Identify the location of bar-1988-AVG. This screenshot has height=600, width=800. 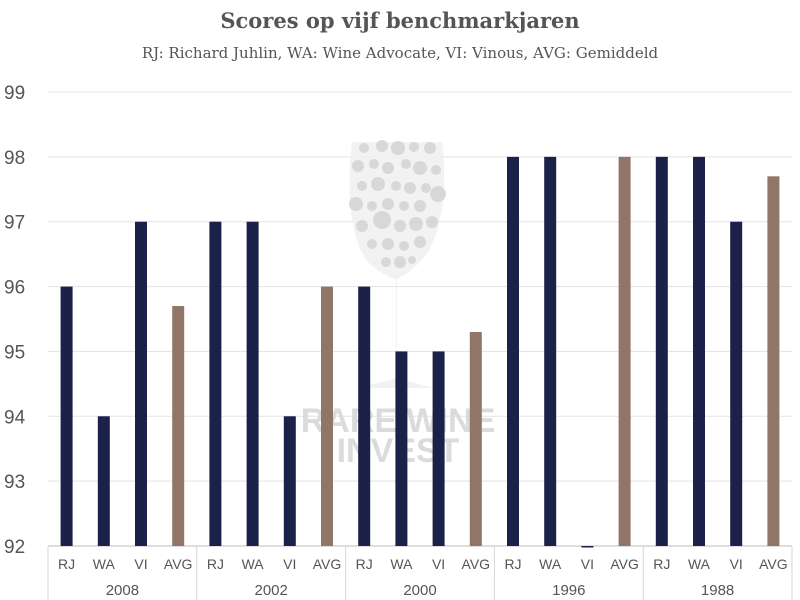
(773, 361).